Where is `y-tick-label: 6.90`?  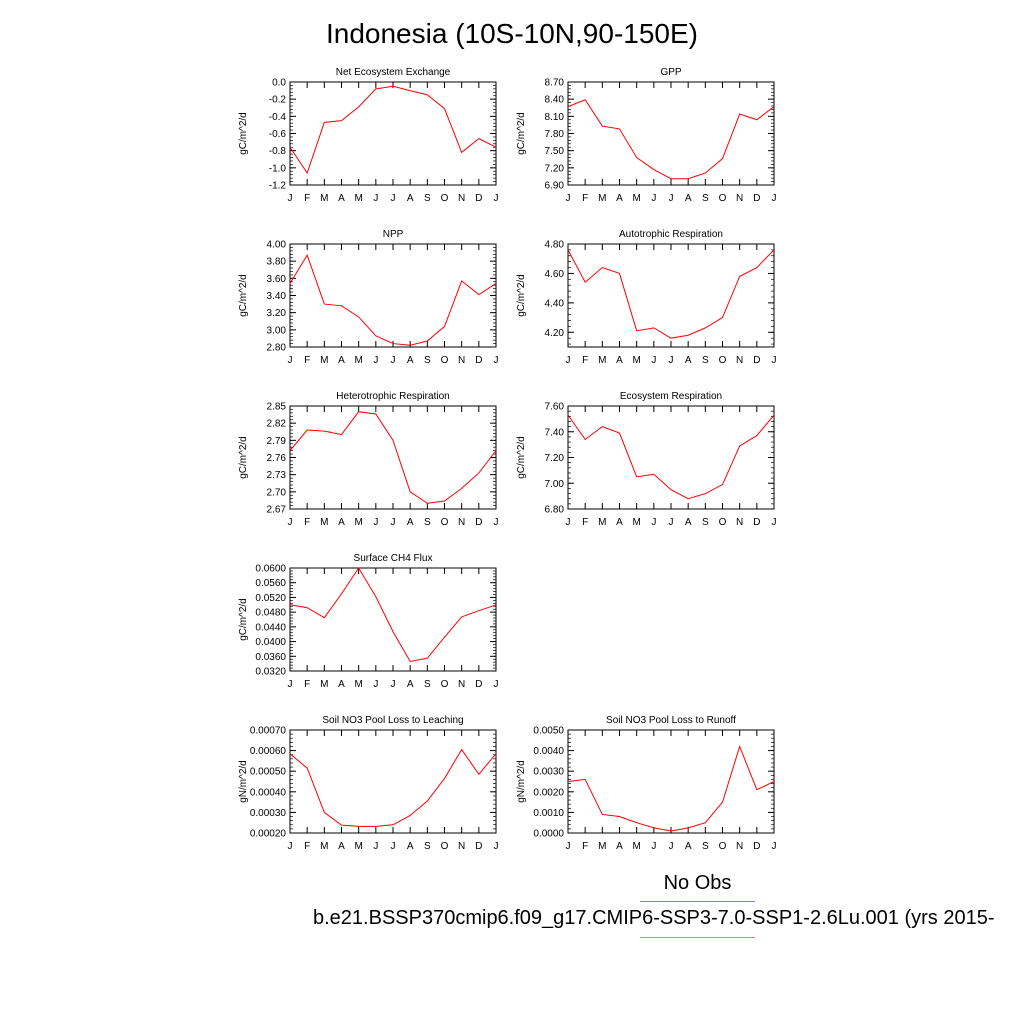
y-tick-label: 6.90 is located at coordinates (555, 186).